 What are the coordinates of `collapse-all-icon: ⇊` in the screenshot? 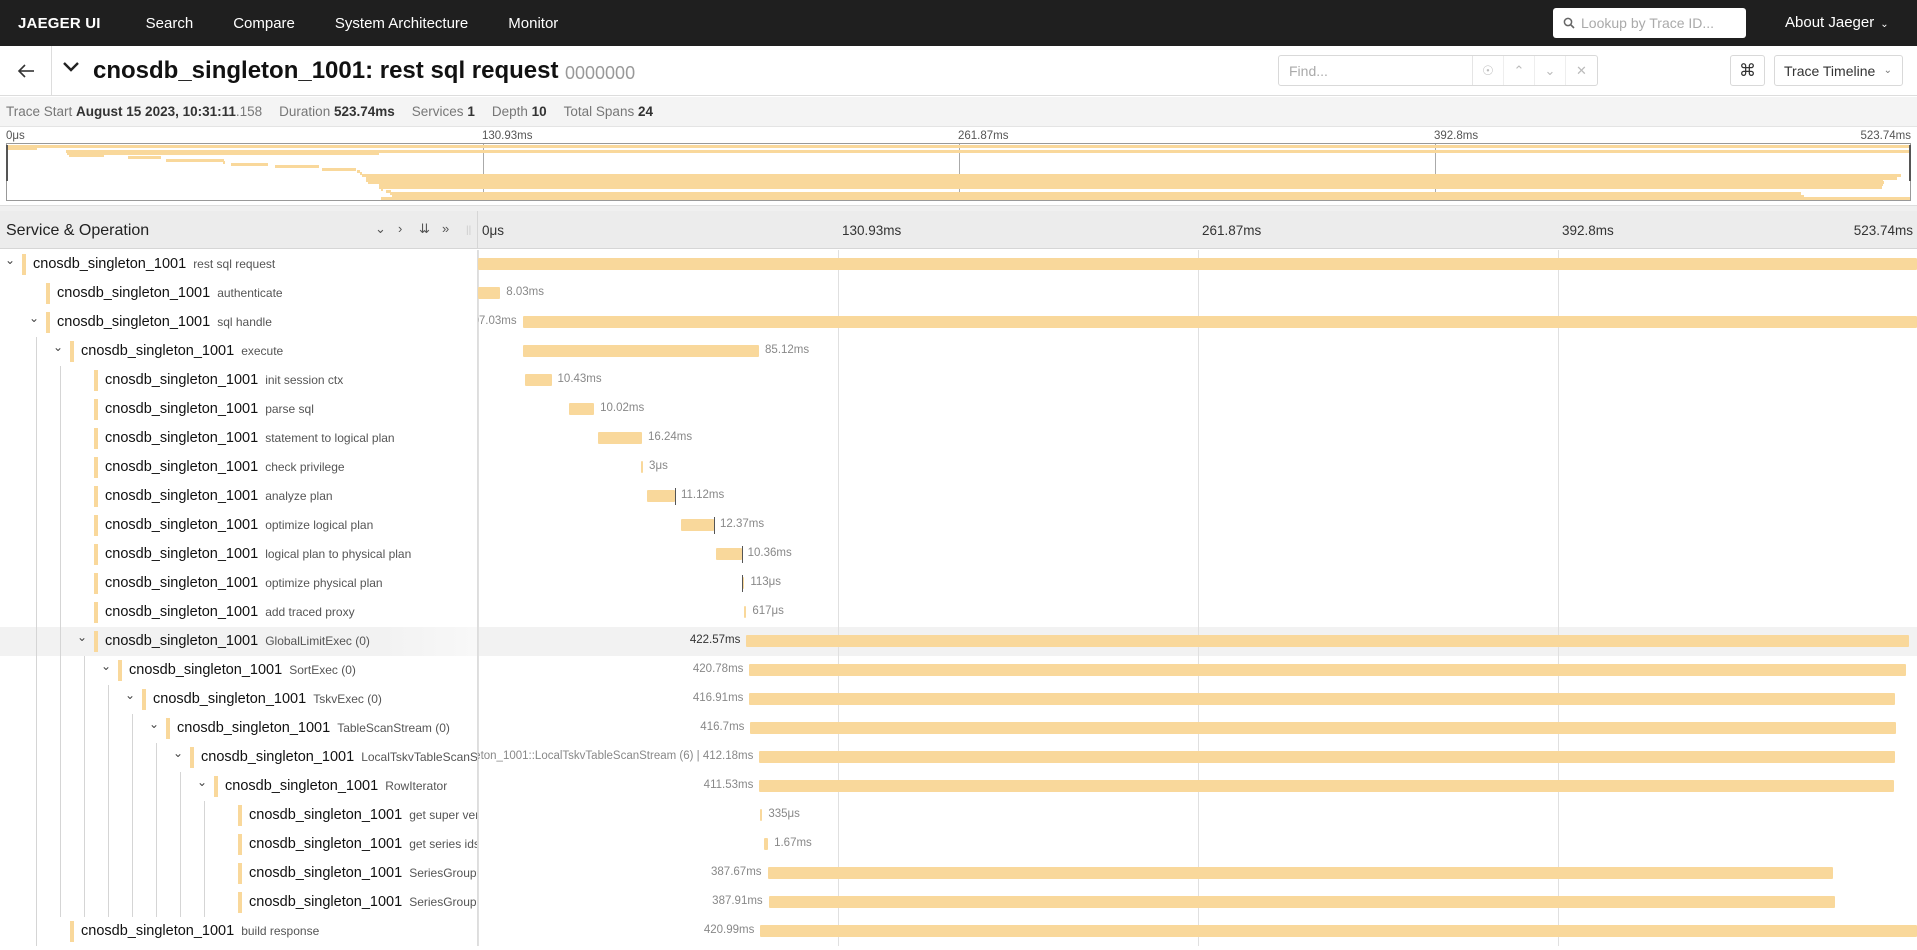 It's located at (424, 228).